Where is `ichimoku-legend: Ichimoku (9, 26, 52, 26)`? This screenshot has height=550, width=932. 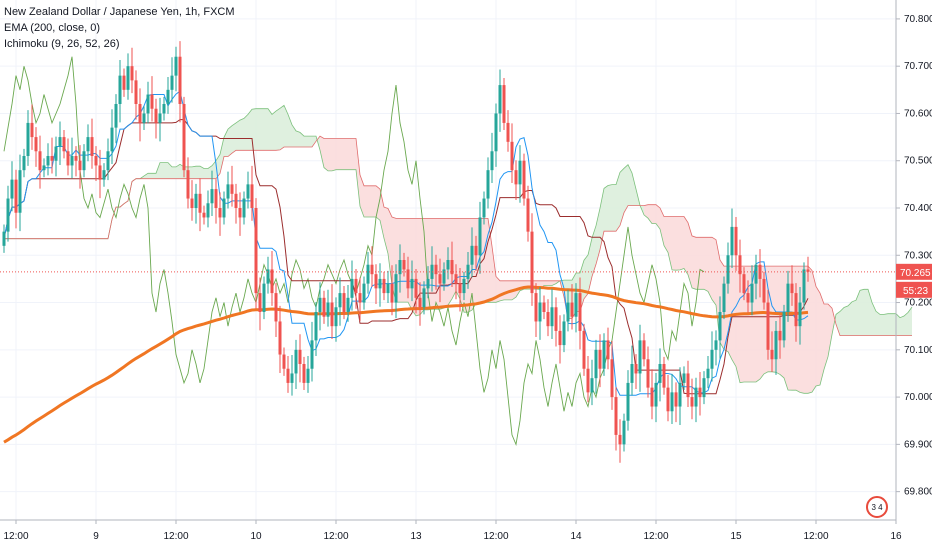
ichimoku-legend: Ichimoku (9, 26, 52, 26) is located at coordinates (62, 44).